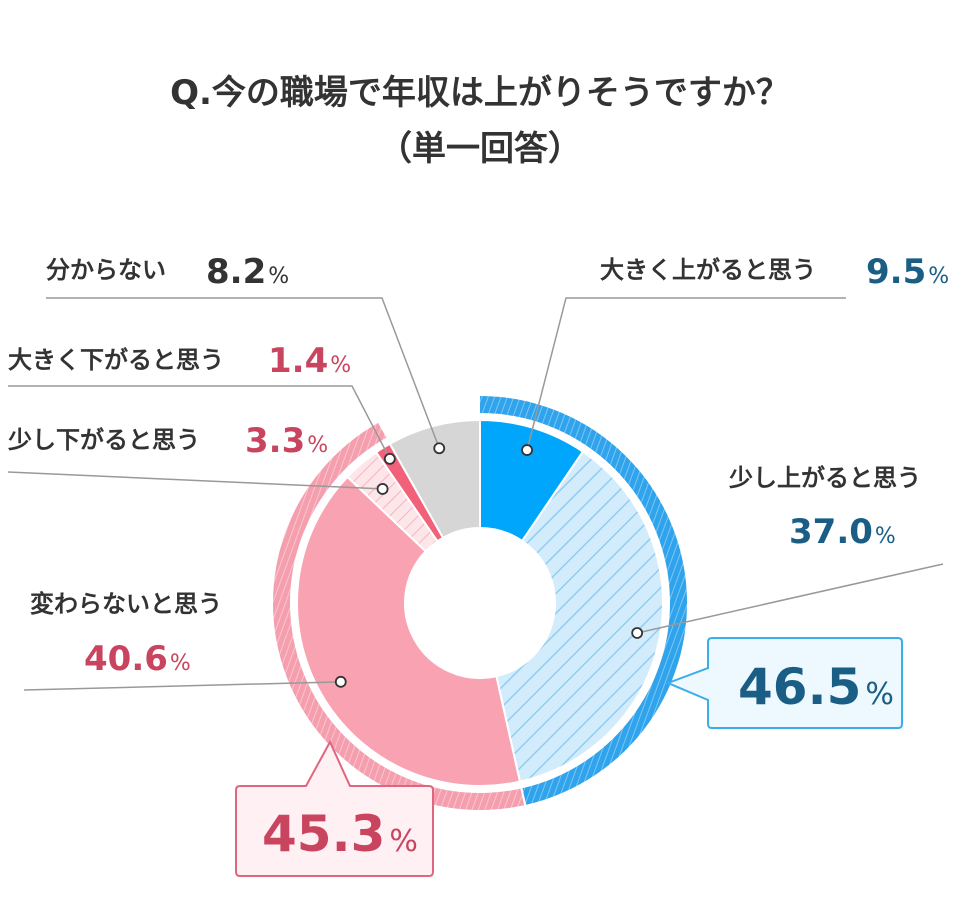  Describe the element at coordinates (340, 681) in the screenshot. I see `slice-same-marker` at that location.